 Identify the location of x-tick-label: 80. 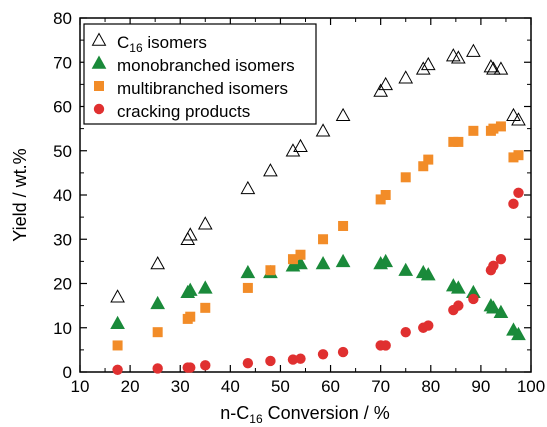
(430, 386).